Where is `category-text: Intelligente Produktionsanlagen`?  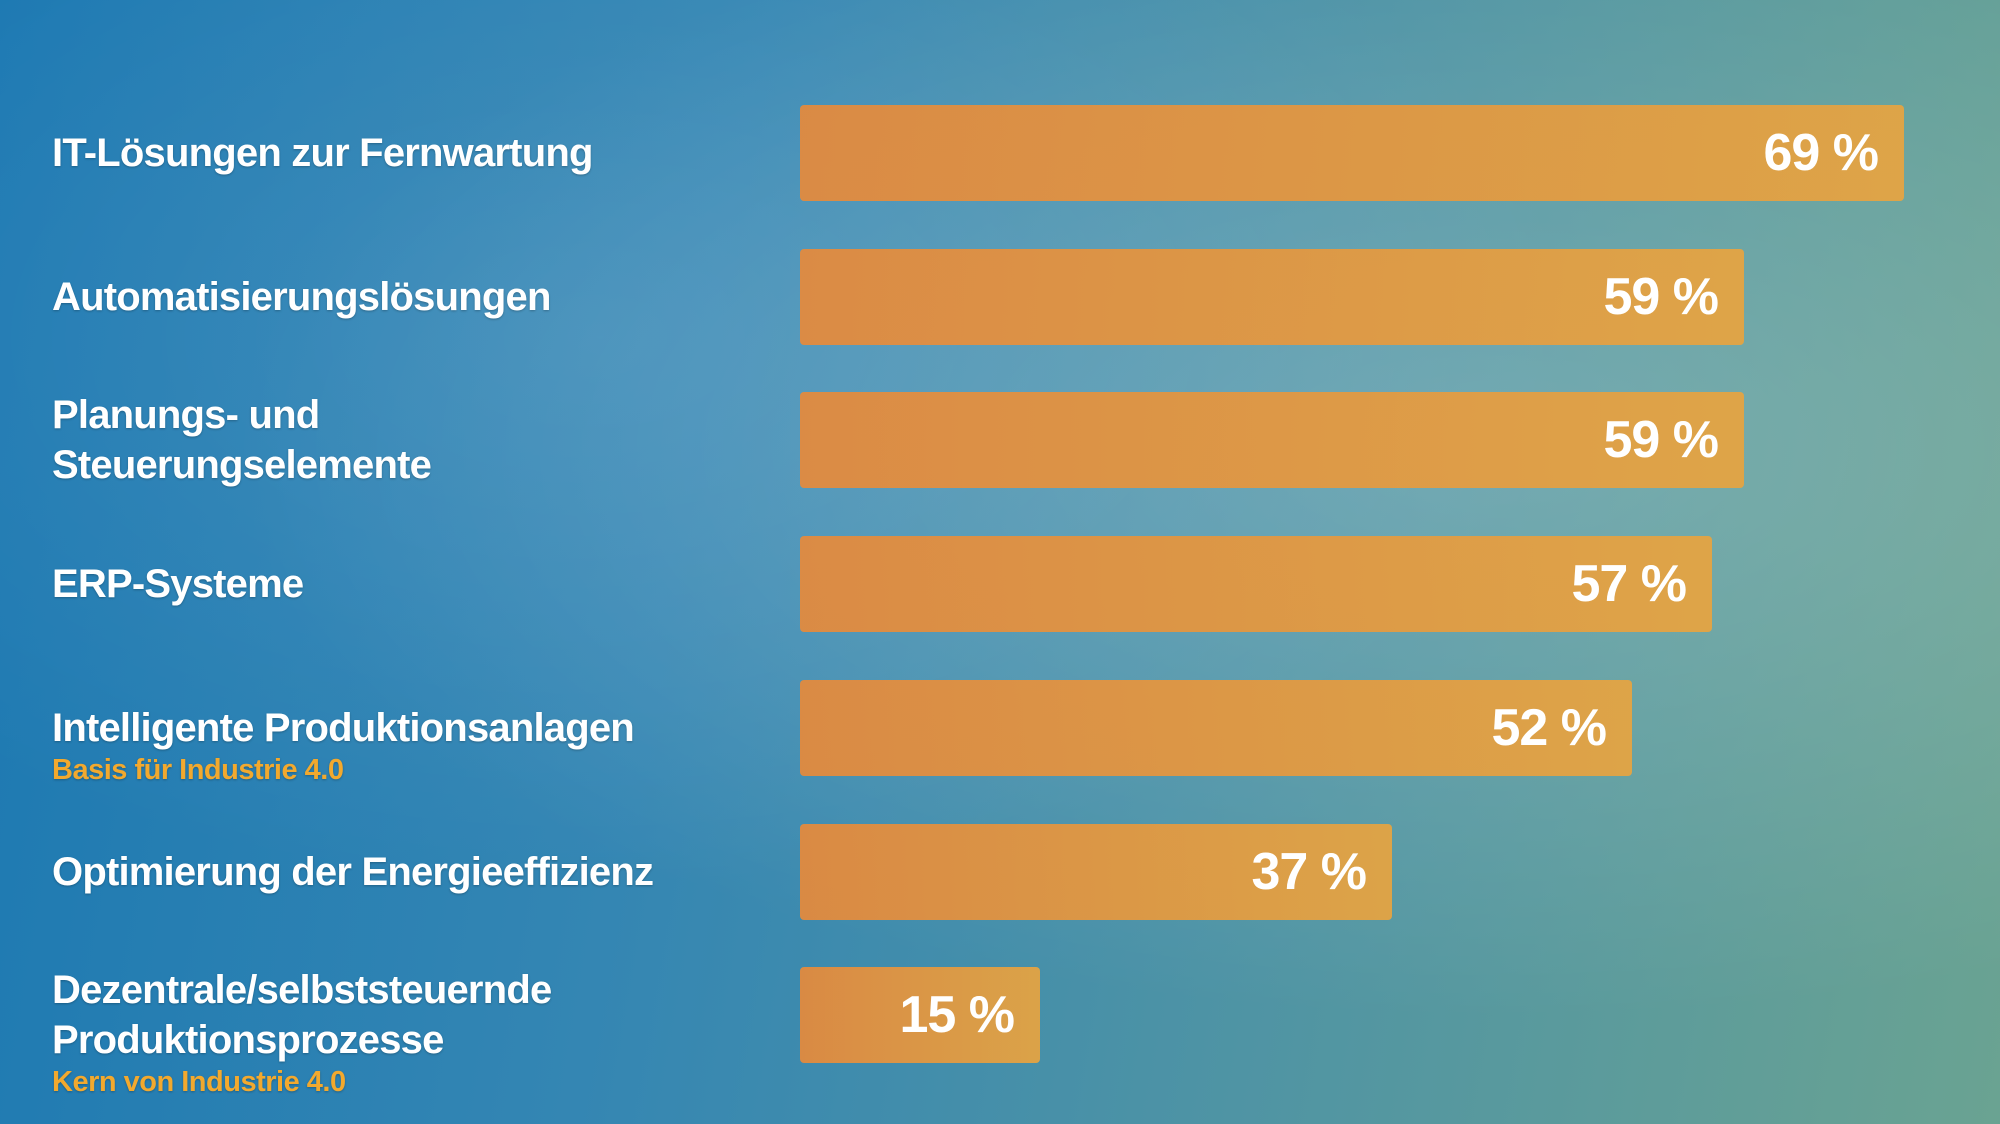
category-text: Intelligente Produktionsanlagen is located at coordinates (343, 727).